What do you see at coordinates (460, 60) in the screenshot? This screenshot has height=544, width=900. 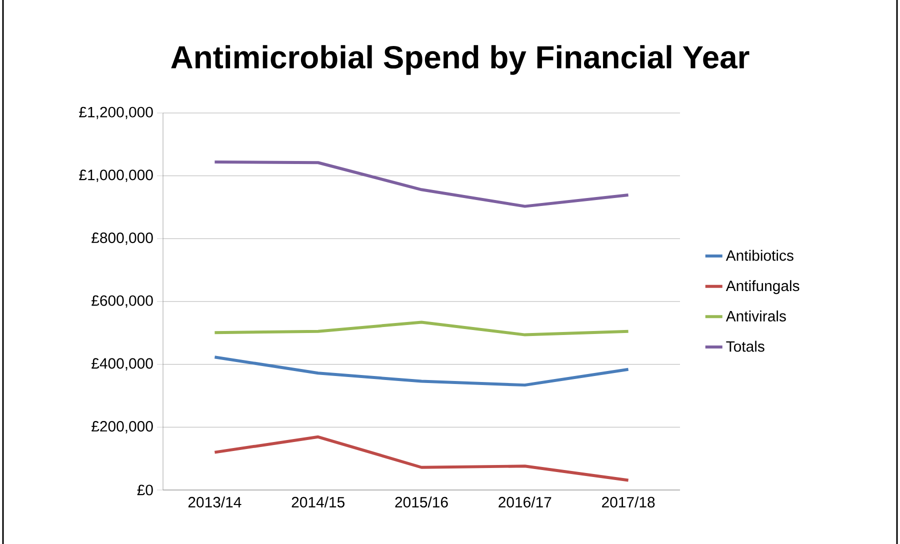 I see `chart-title: Antimicrobial Spend by Financial Year` at bounding box center [460, 60].